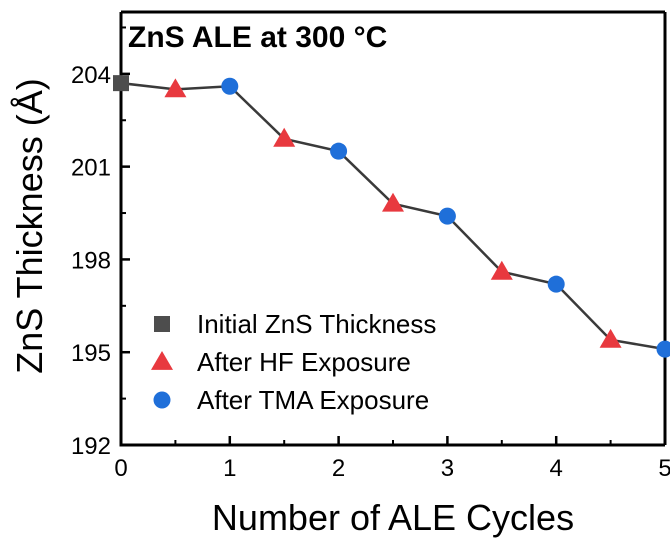 The height and width of the screenshot is (539, 670). I want to click on x-tick-label: 4, so click(556, 468).